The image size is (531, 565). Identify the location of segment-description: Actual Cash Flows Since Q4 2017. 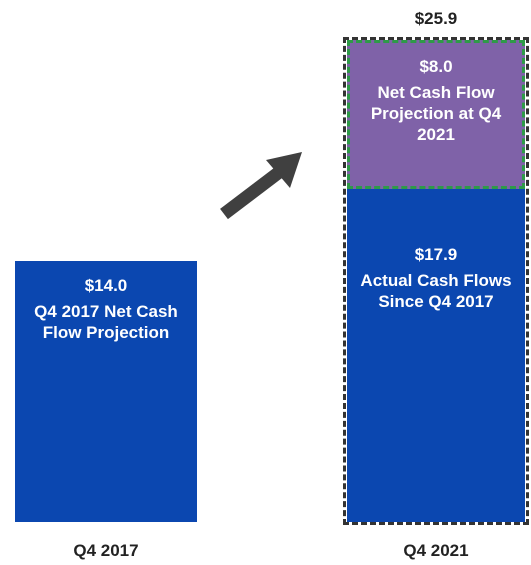
(436, 290).